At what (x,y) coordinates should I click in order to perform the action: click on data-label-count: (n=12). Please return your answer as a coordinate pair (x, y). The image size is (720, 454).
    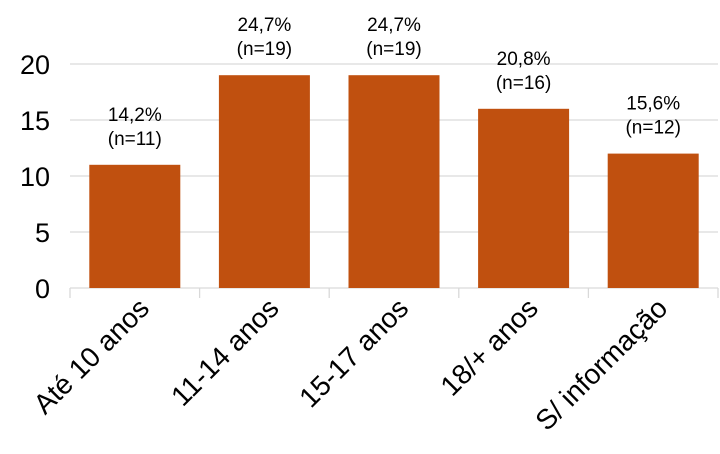
    Looking at the image, I should click on (652, 128).